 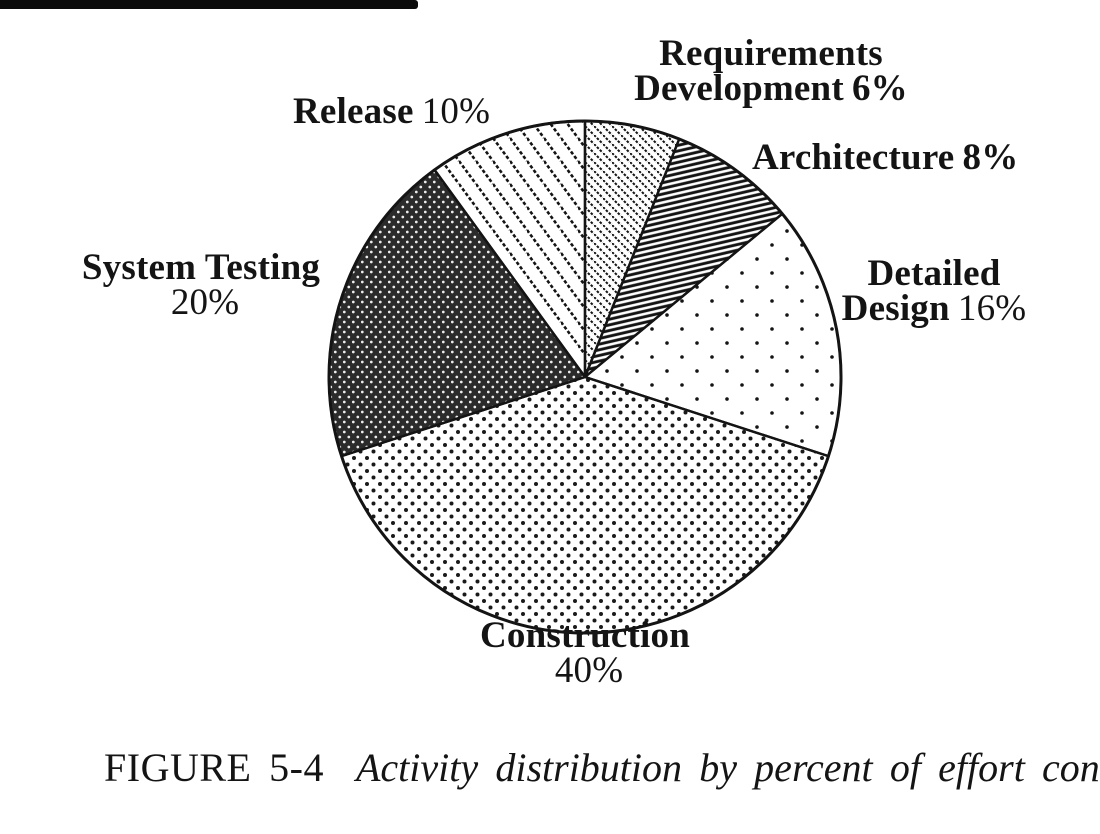 I want to click on segment-name: Release, so click(x=353, y=111).